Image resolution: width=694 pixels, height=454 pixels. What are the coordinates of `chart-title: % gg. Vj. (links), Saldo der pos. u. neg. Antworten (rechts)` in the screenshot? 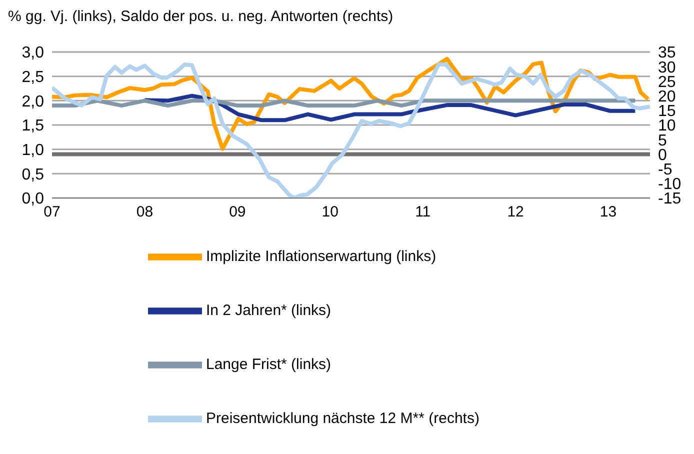 It's located at (201, 16).